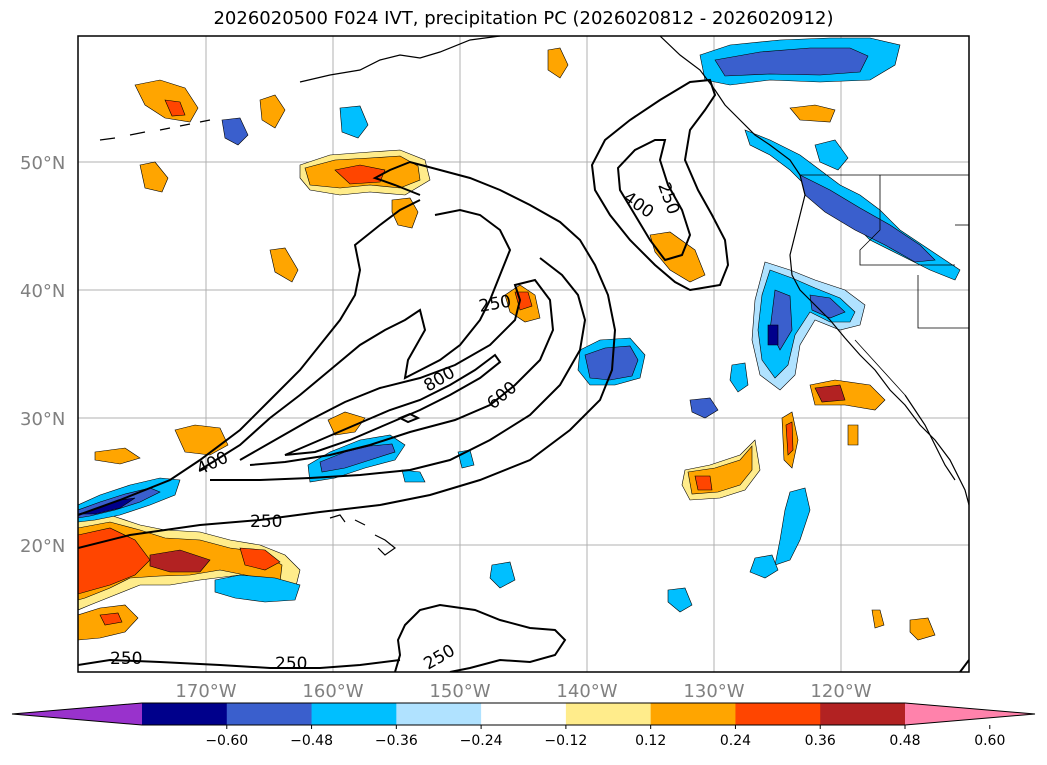 This screenshot has width=1047, height=765. Describe the element at coordinates (840, 691) in the screenshot. I see `lon-label: 120°W` at that location.